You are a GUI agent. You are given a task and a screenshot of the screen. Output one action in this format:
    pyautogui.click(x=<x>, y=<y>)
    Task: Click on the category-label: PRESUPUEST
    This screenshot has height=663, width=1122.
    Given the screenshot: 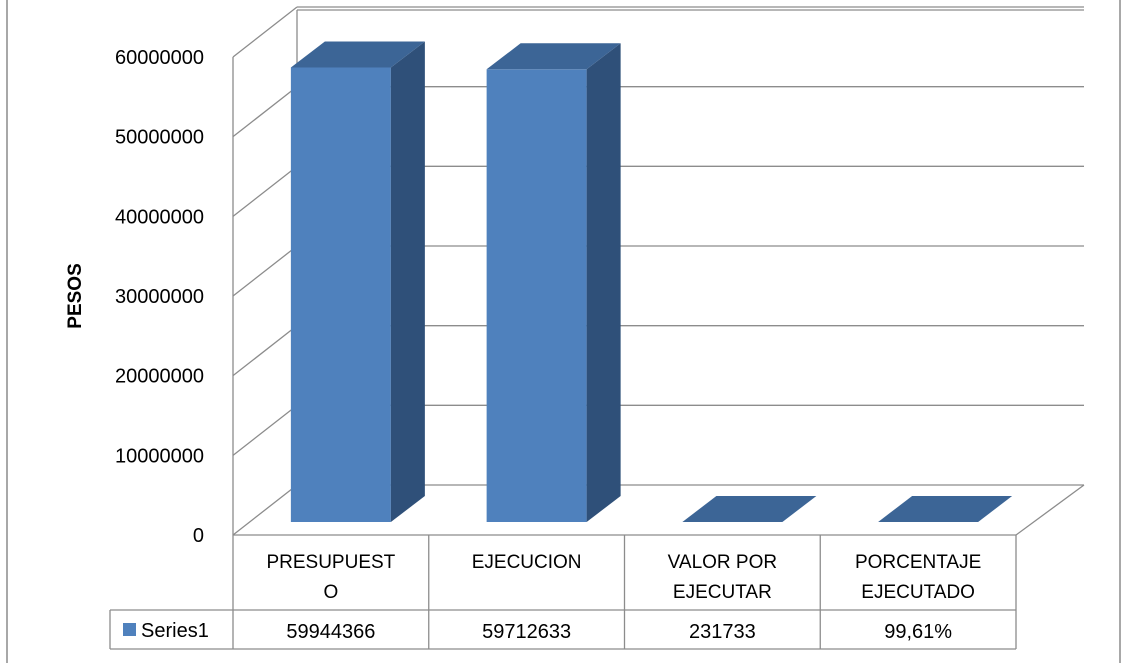 What is the action you would take?
    pyautogui.click(x=330, y=562)
    